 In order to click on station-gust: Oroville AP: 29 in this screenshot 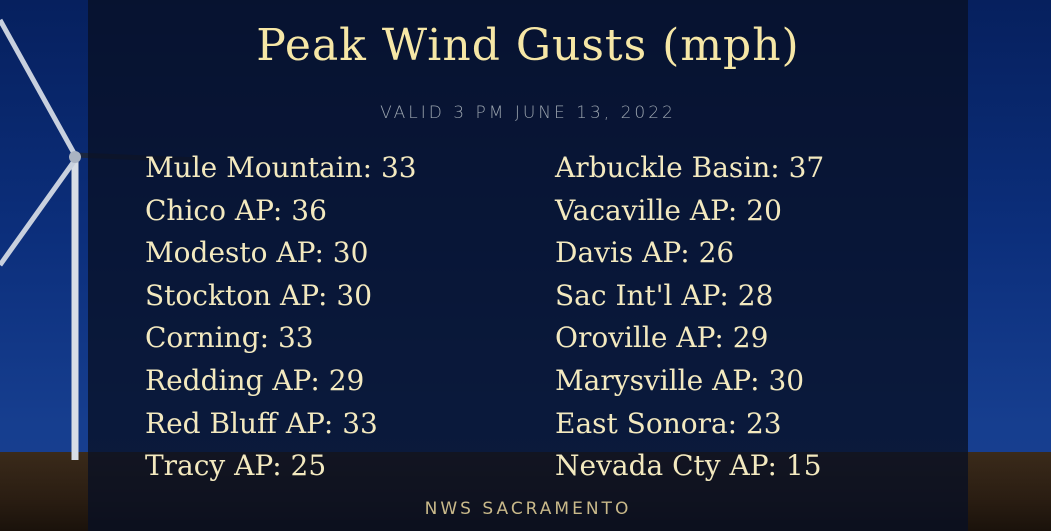, I will do `click(662, 338)`.